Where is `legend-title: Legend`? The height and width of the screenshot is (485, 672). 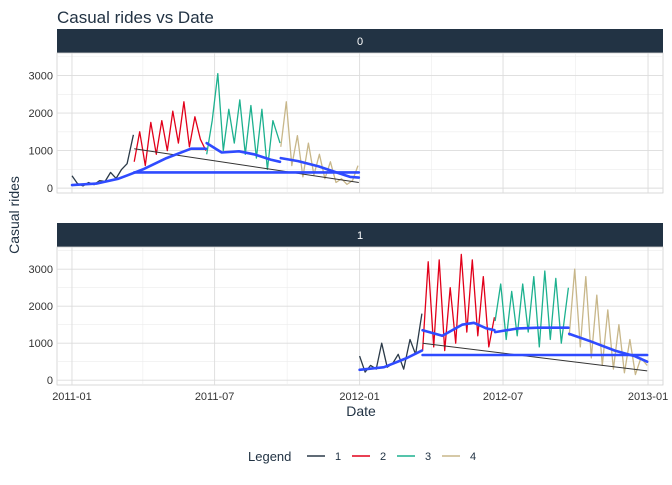 legend-title: Legend is located at coordinates (269, 456).